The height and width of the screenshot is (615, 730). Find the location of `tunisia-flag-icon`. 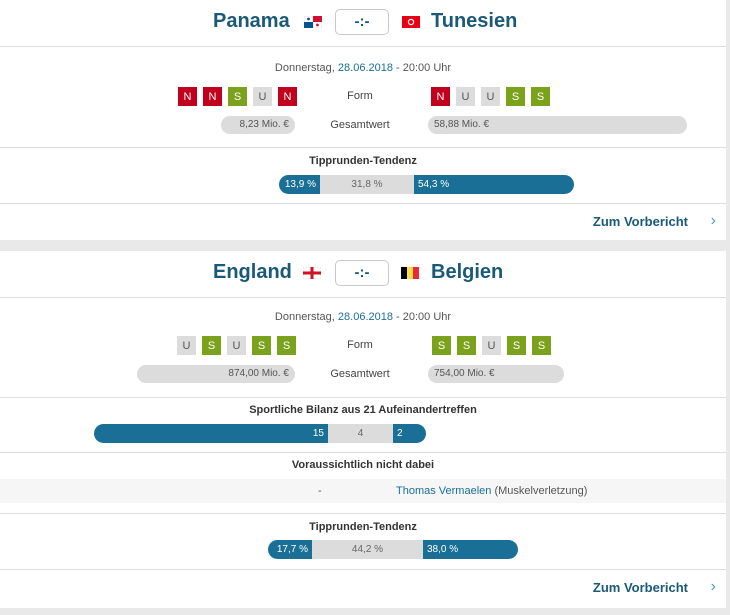

tunisia-flag-icon is located at coordinates (411, 22).